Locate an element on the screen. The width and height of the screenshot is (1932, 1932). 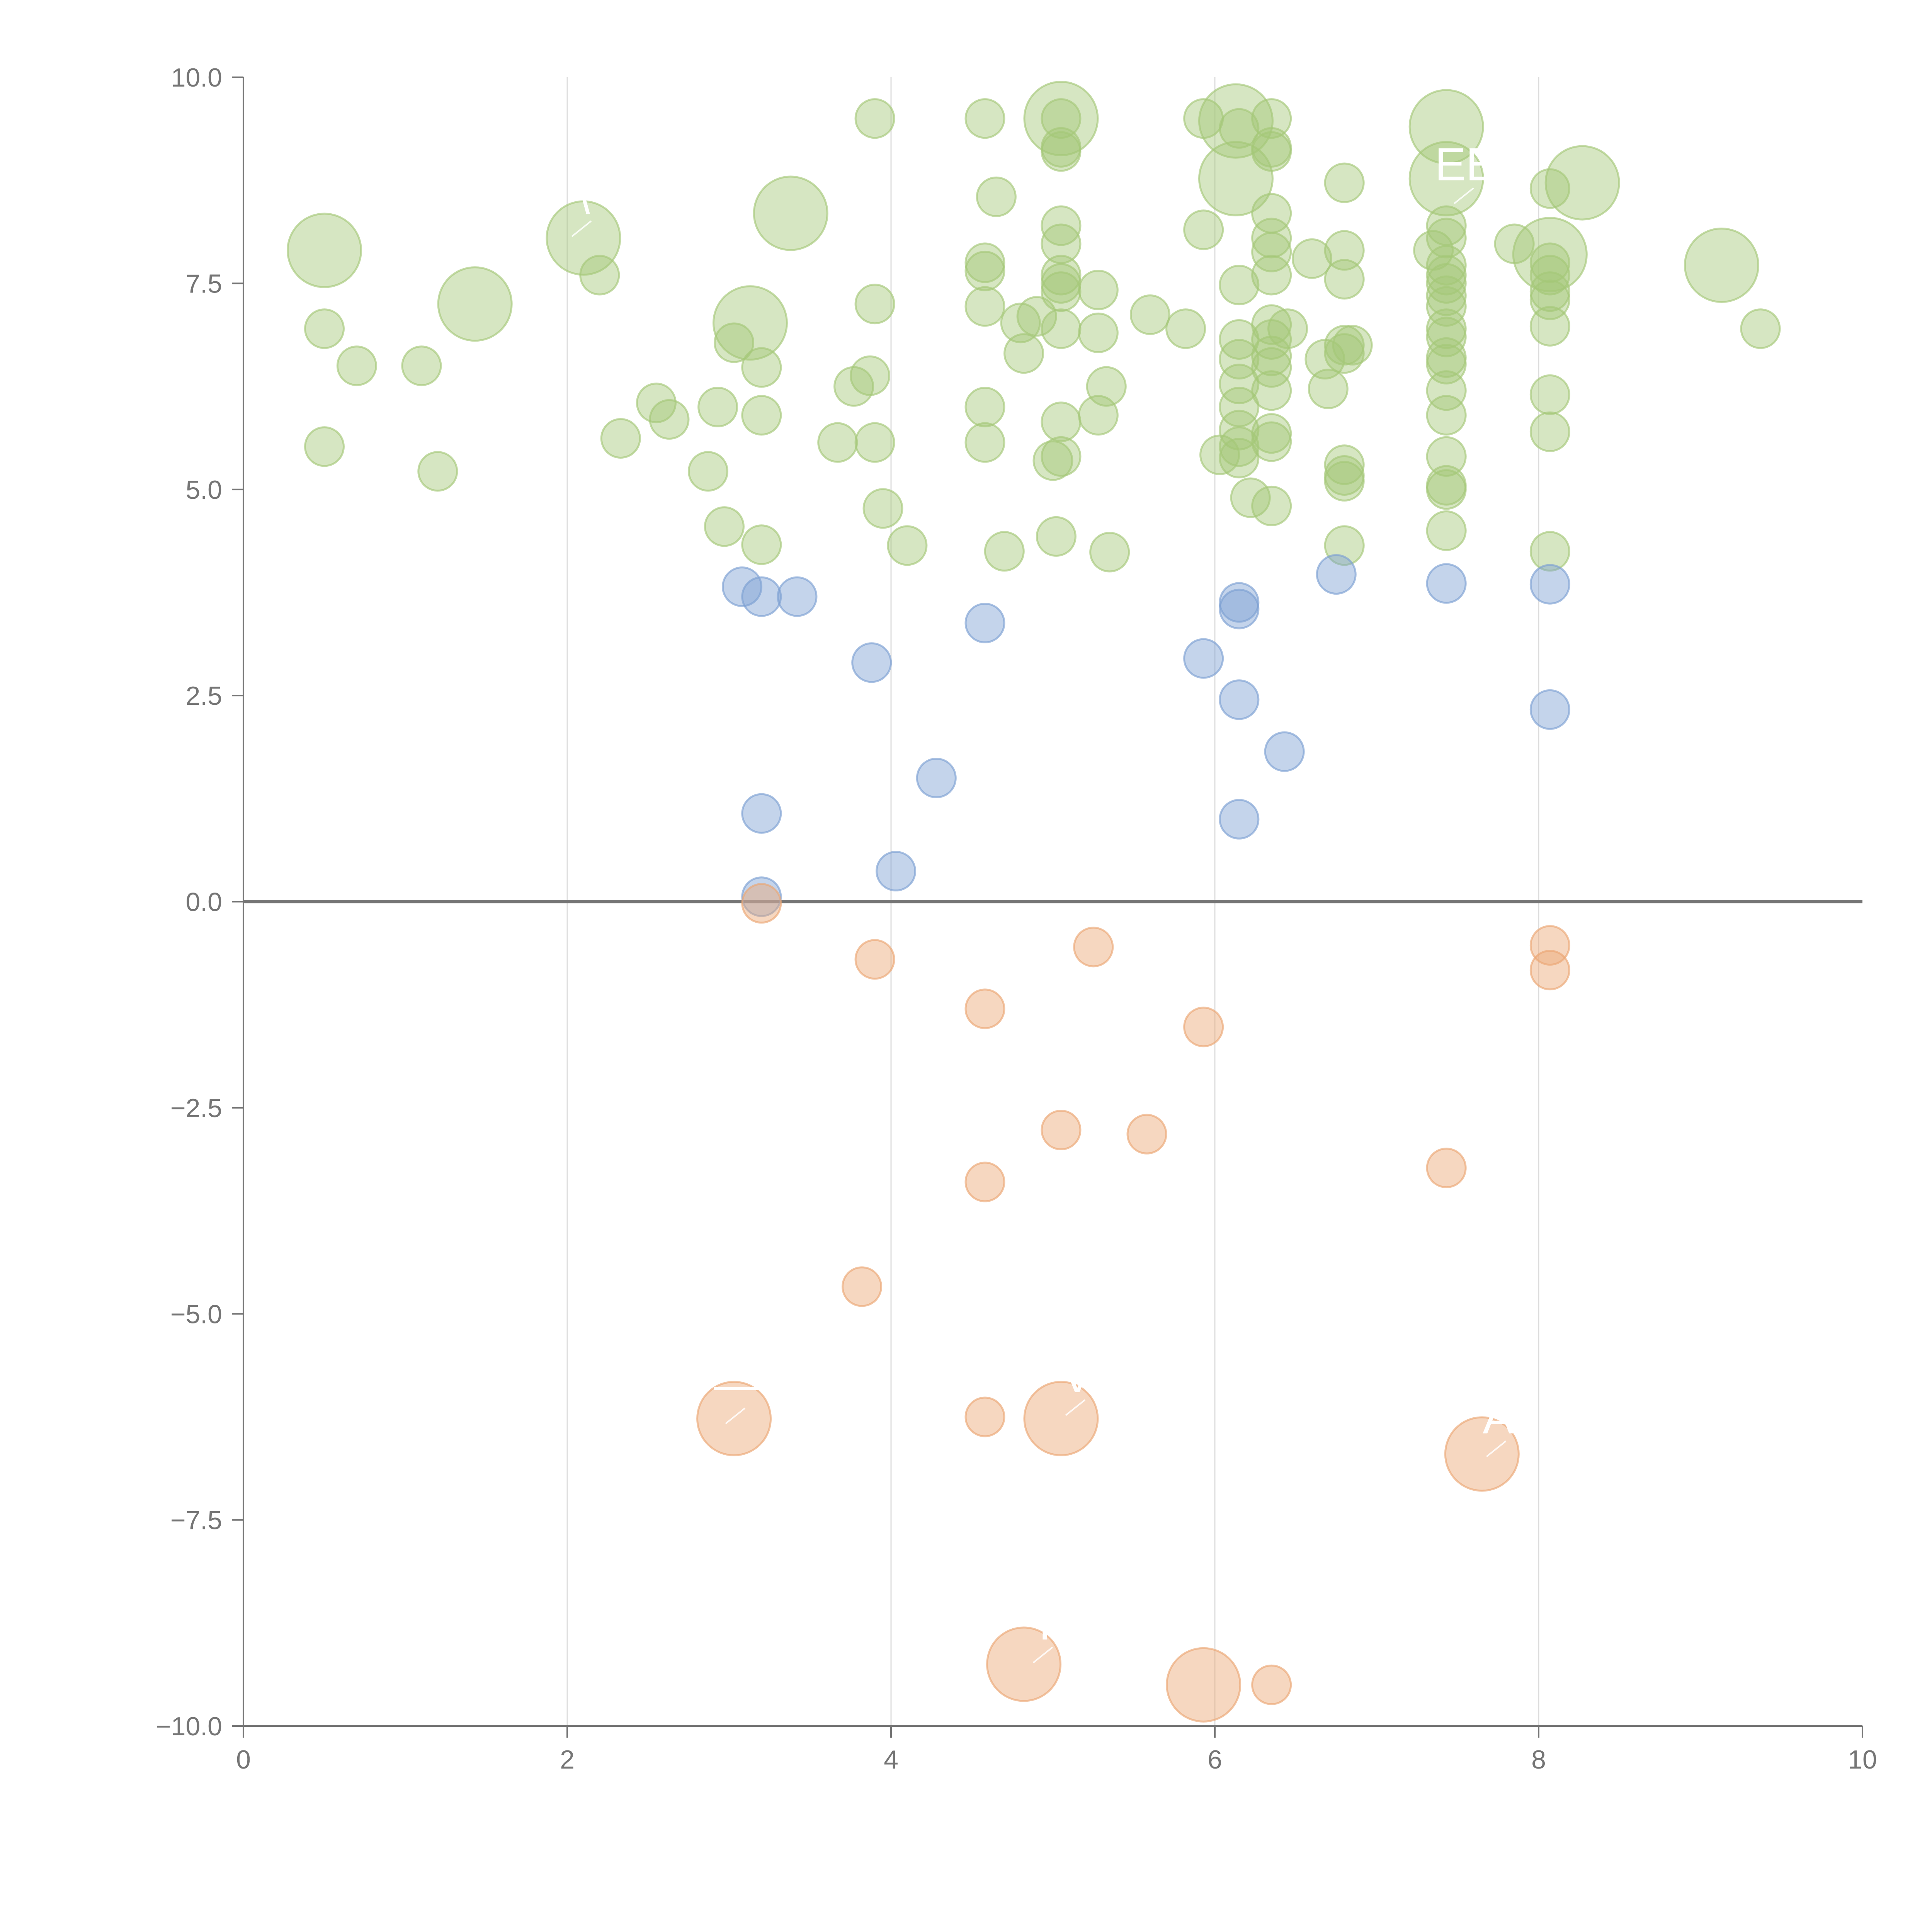
annotation-label-0: — is located at coordinates (737, 1384).